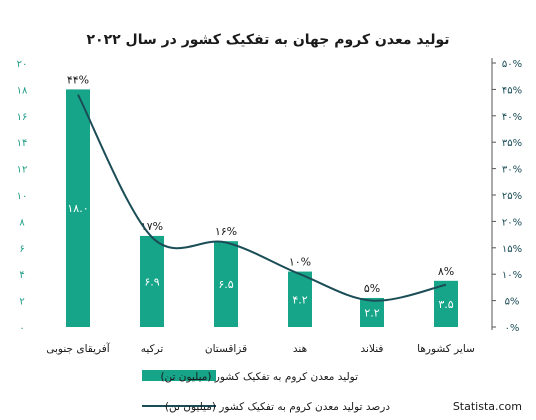 The height and width of the screenshot is (420, 536). What do you see at coordinates (78, 79) in the screenshot?
I see `percent-value-label: ۴۴%` at bounding box center [78, 79].